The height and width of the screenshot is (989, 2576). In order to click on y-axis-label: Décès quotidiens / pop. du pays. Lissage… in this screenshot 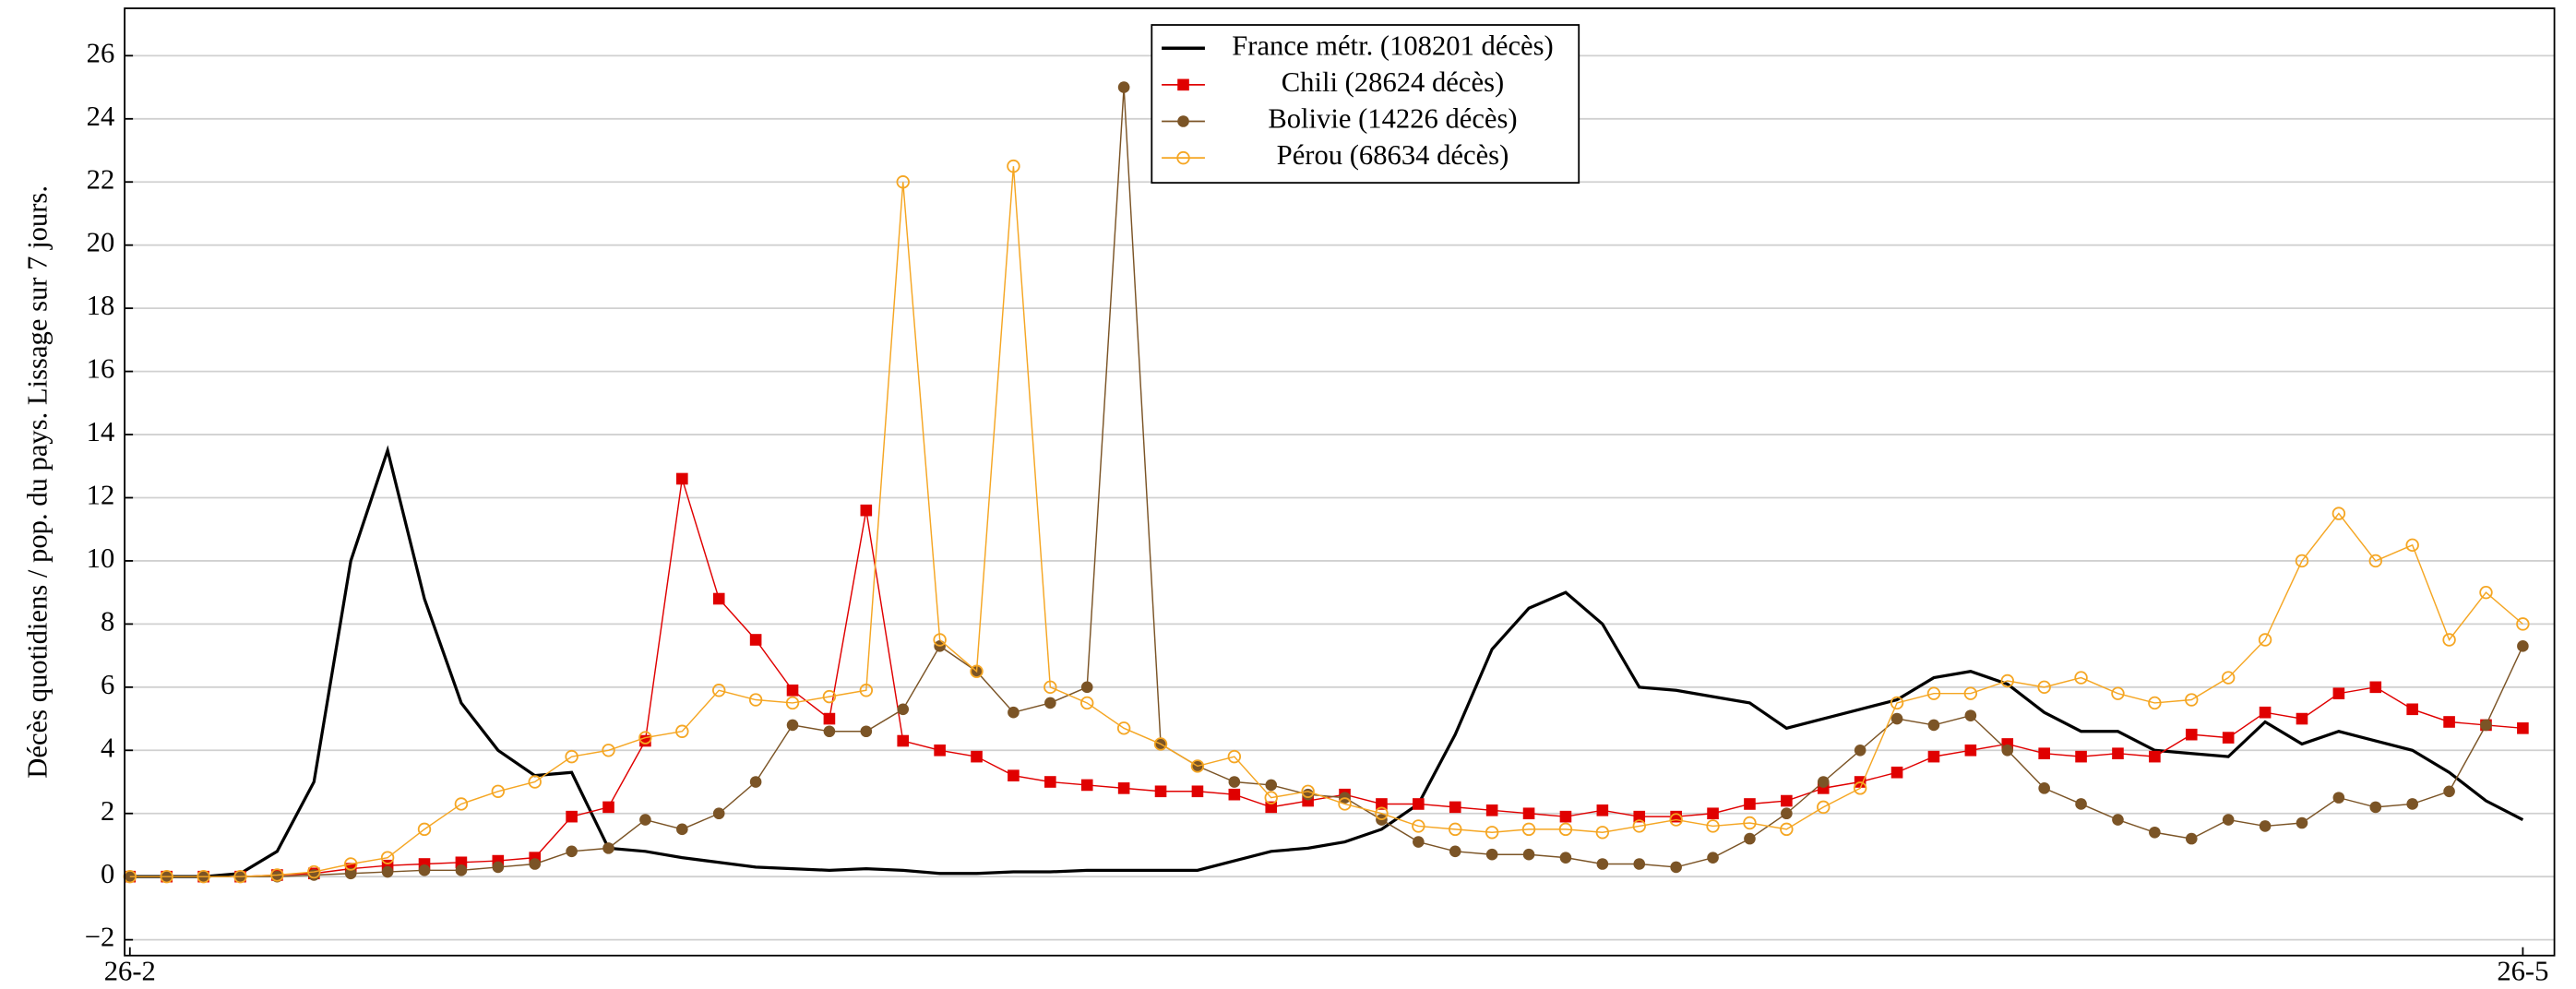, I will do `click(37, 482)`.